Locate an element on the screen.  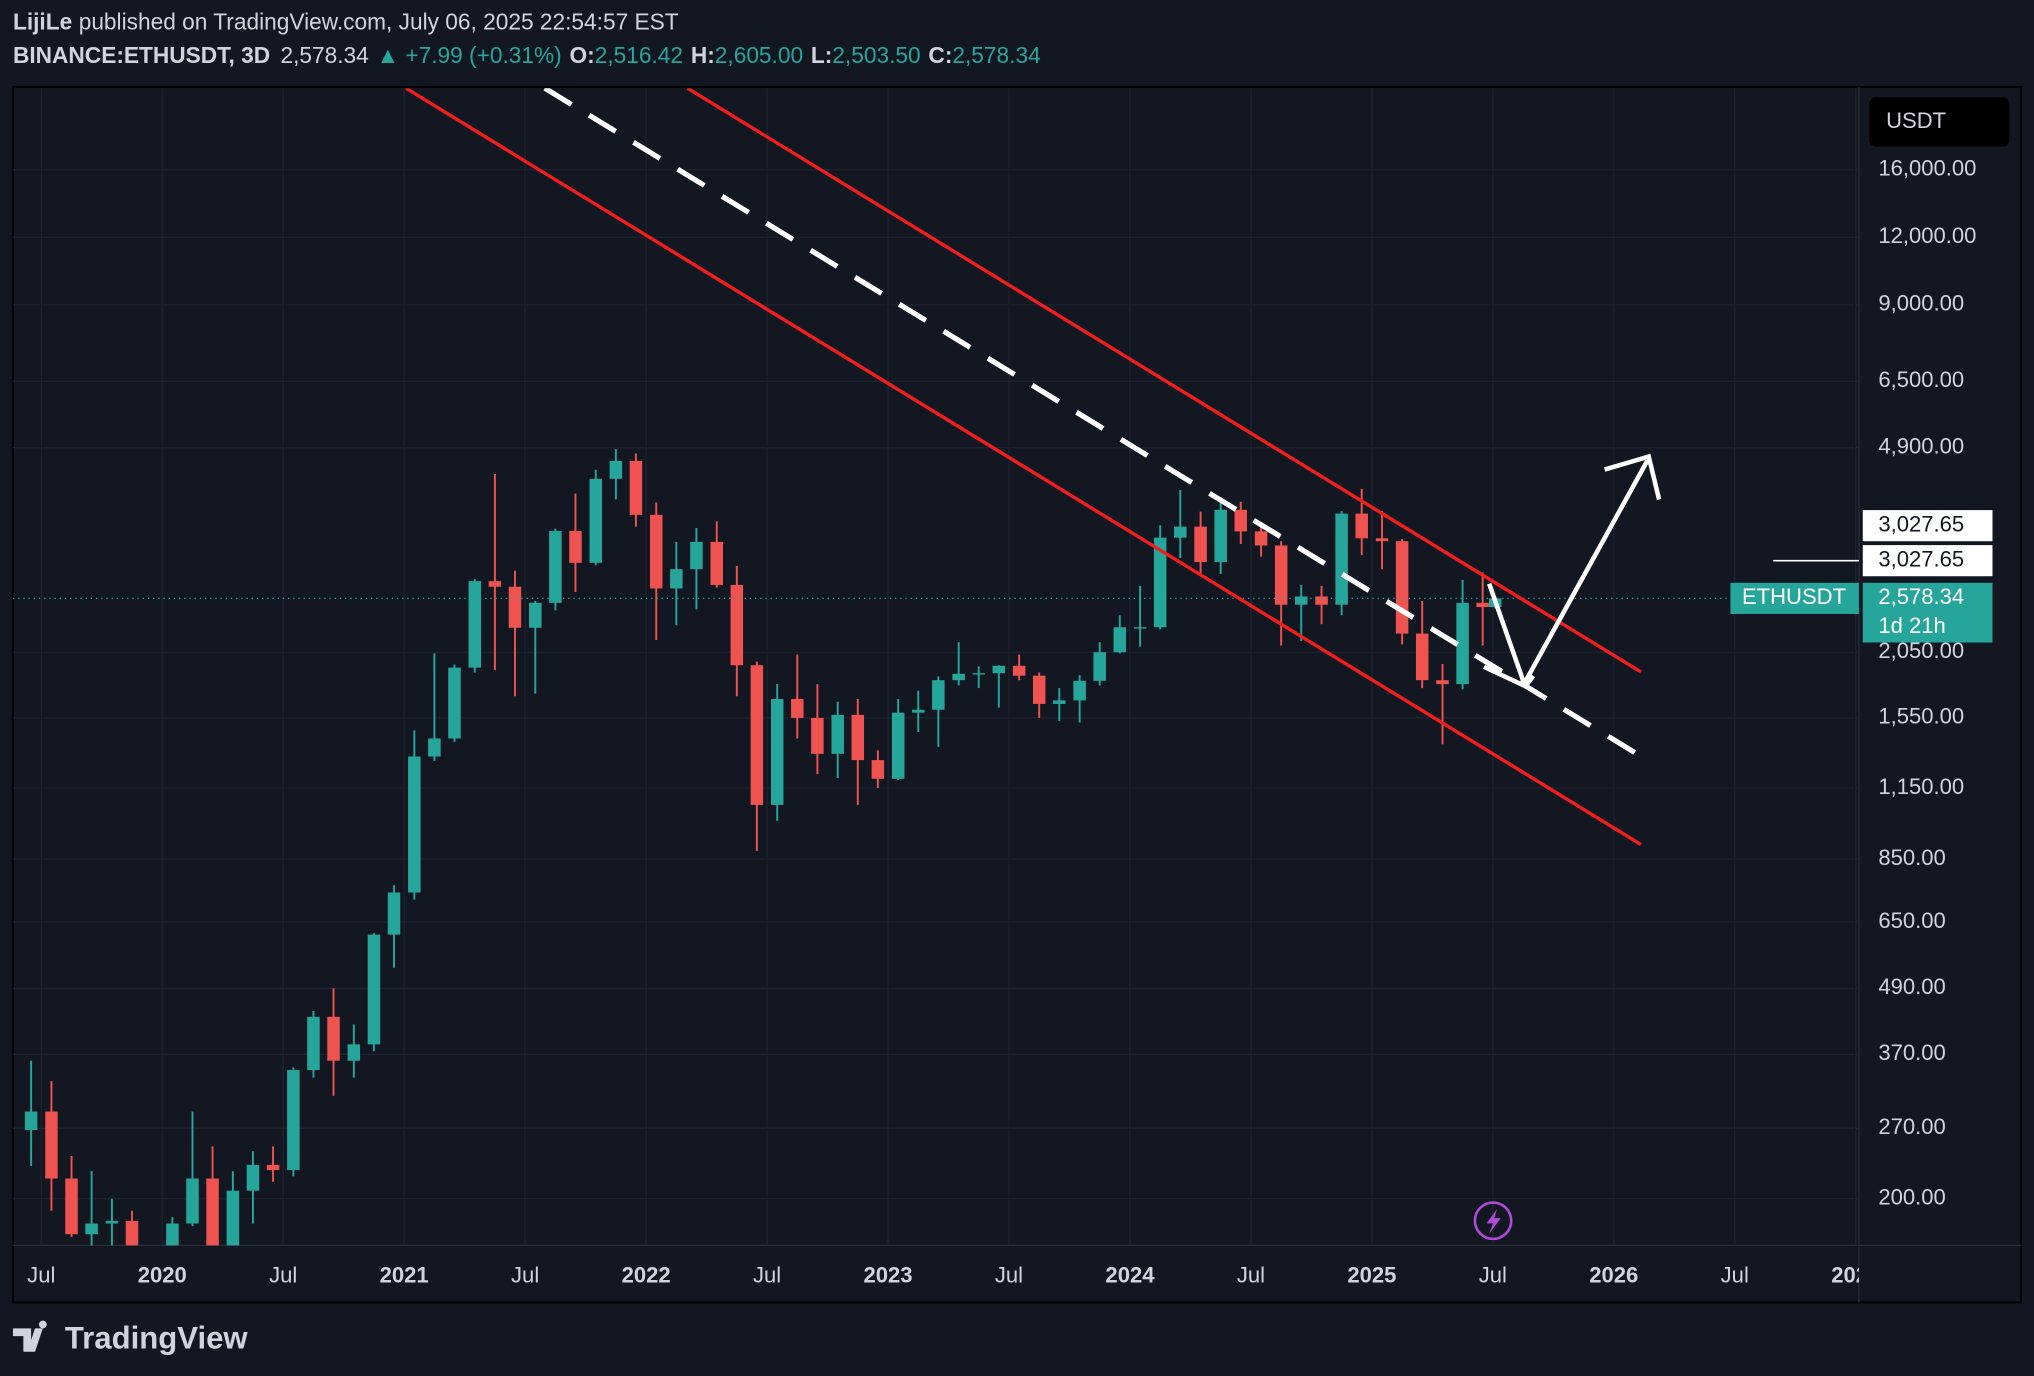
currency-box is located at coordinates (1939, 122).